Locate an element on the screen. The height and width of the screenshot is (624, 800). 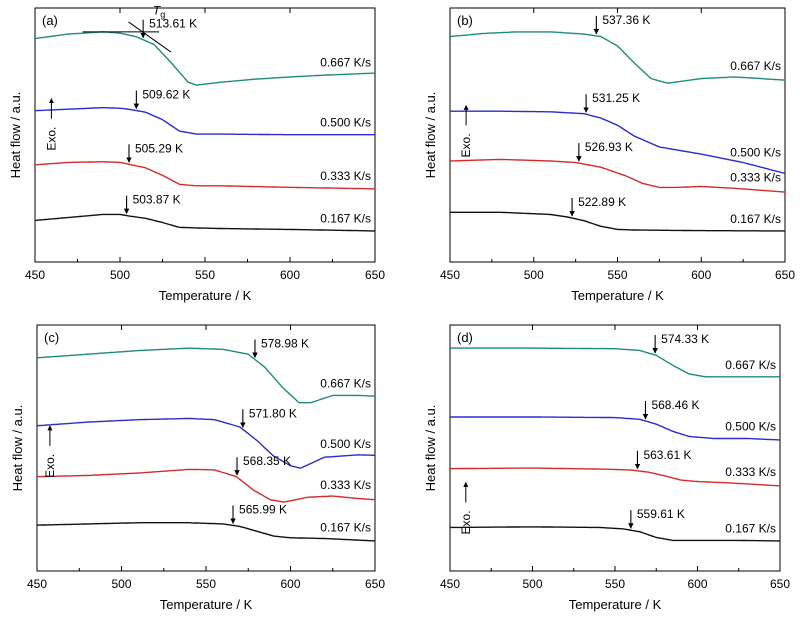
tangent-line is located at coordinates (150, 37).